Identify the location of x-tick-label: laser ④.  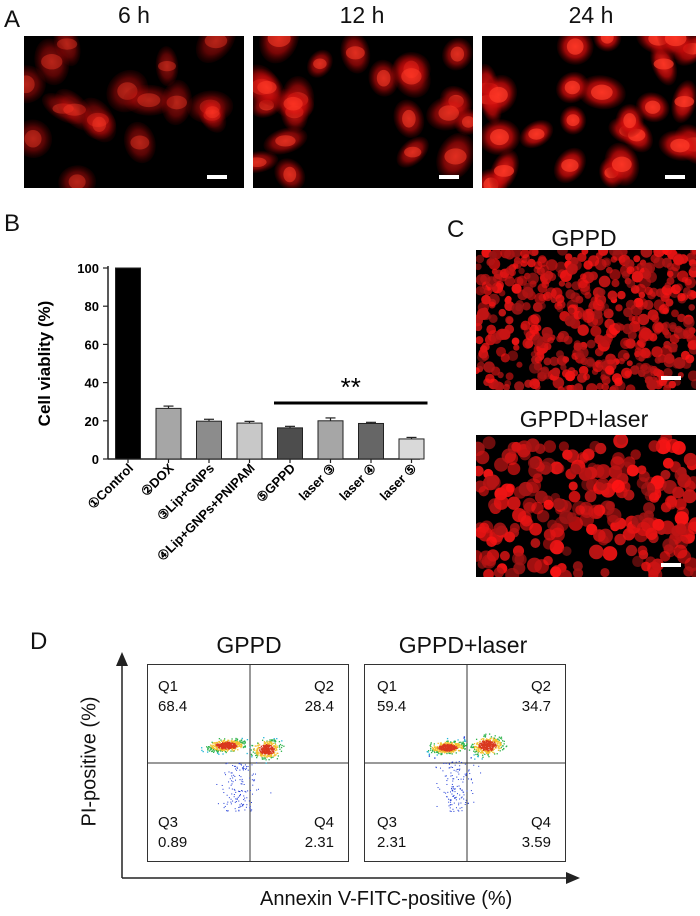
(357, 482).